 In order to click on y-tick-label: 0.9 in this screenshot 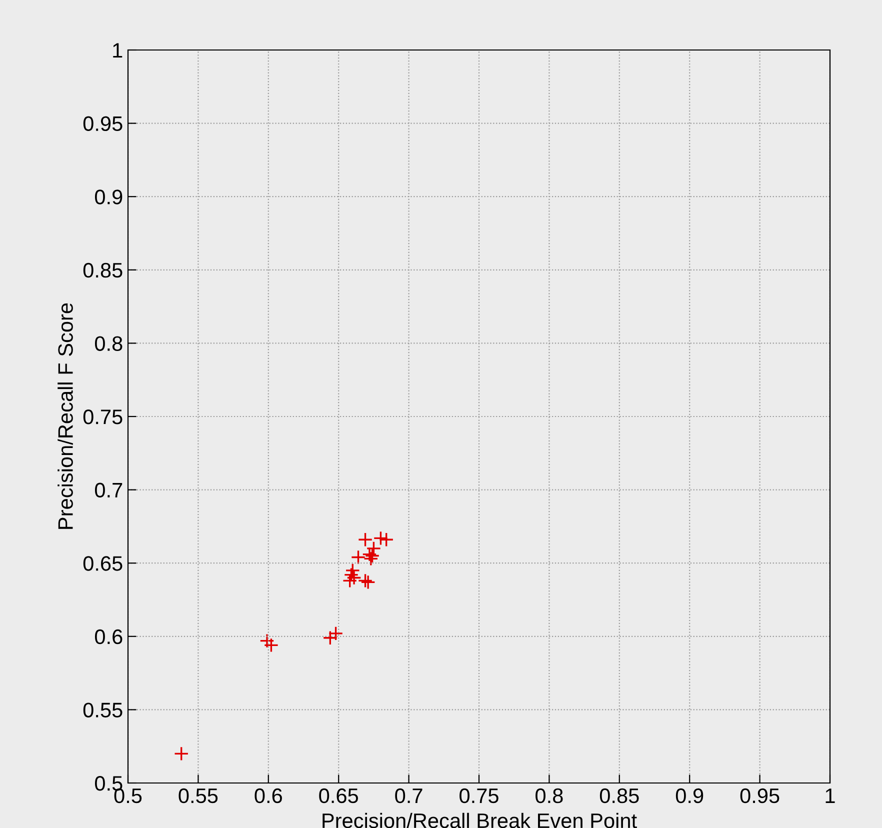, I will do `click(108, 197)`.